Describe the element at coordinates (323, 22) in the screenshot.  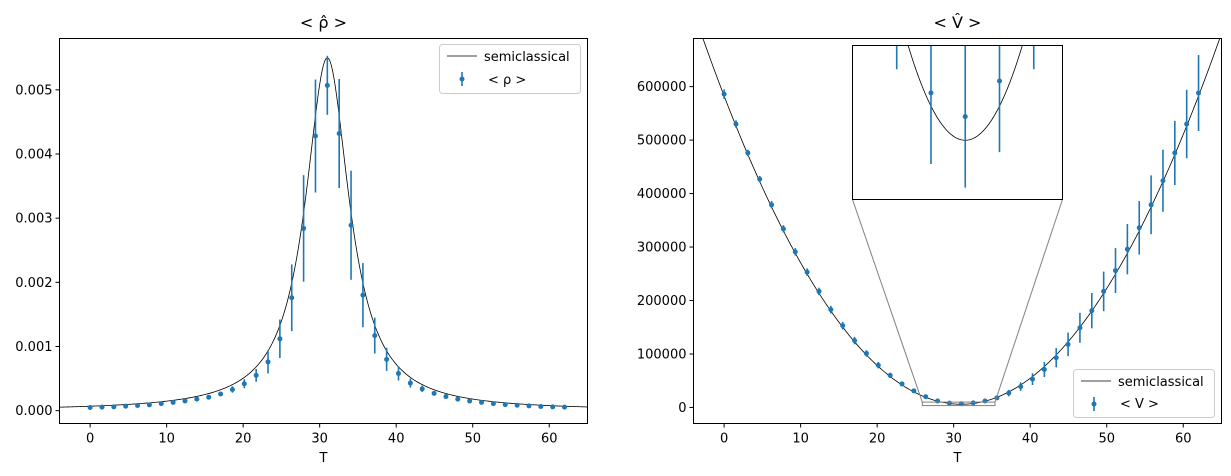
I see `rho-chart-title: < ρ̂ >` at that location.